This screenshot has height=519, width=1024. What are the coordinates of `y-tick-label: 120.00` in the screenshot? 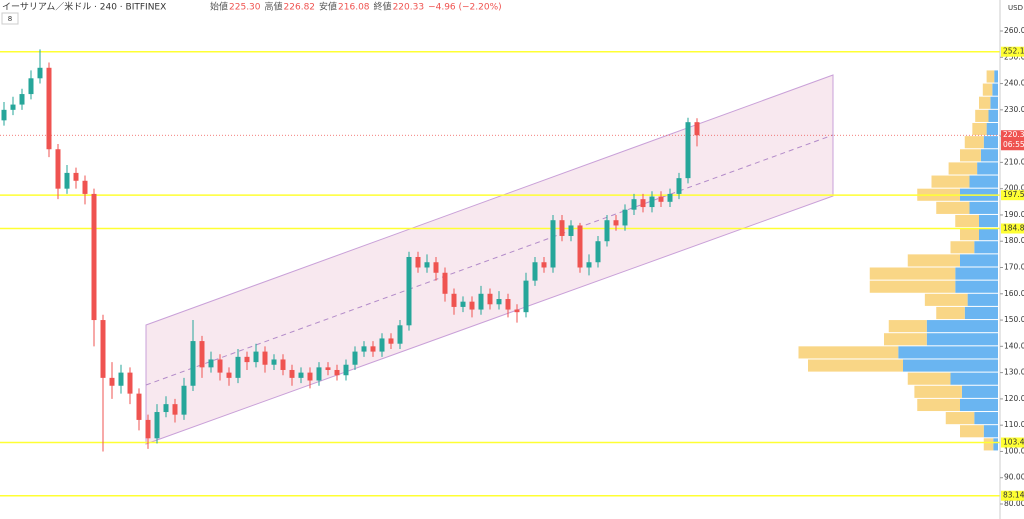 It's located at (1014, 398).